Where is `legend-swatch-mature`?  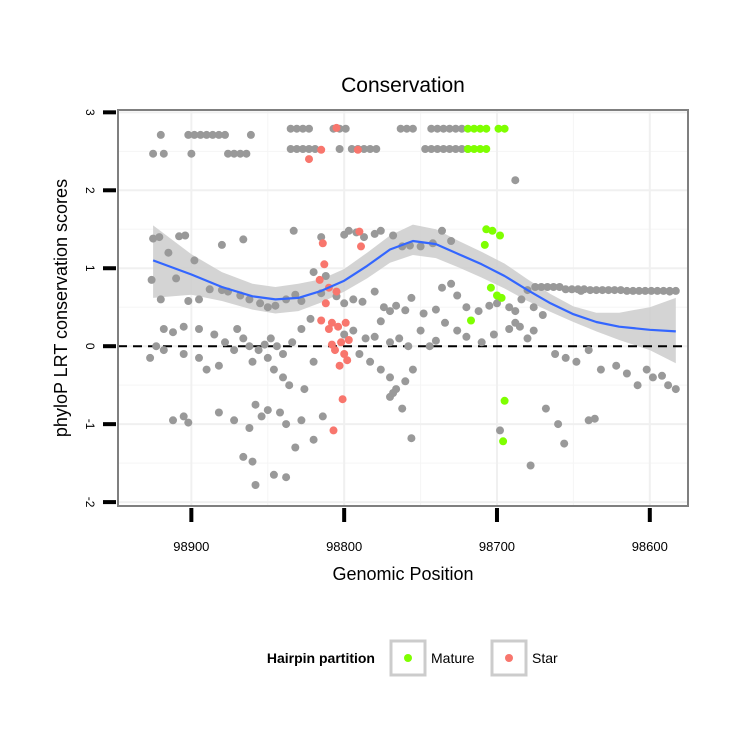
legend-swatch-mature is located at coordinates (408, 658).